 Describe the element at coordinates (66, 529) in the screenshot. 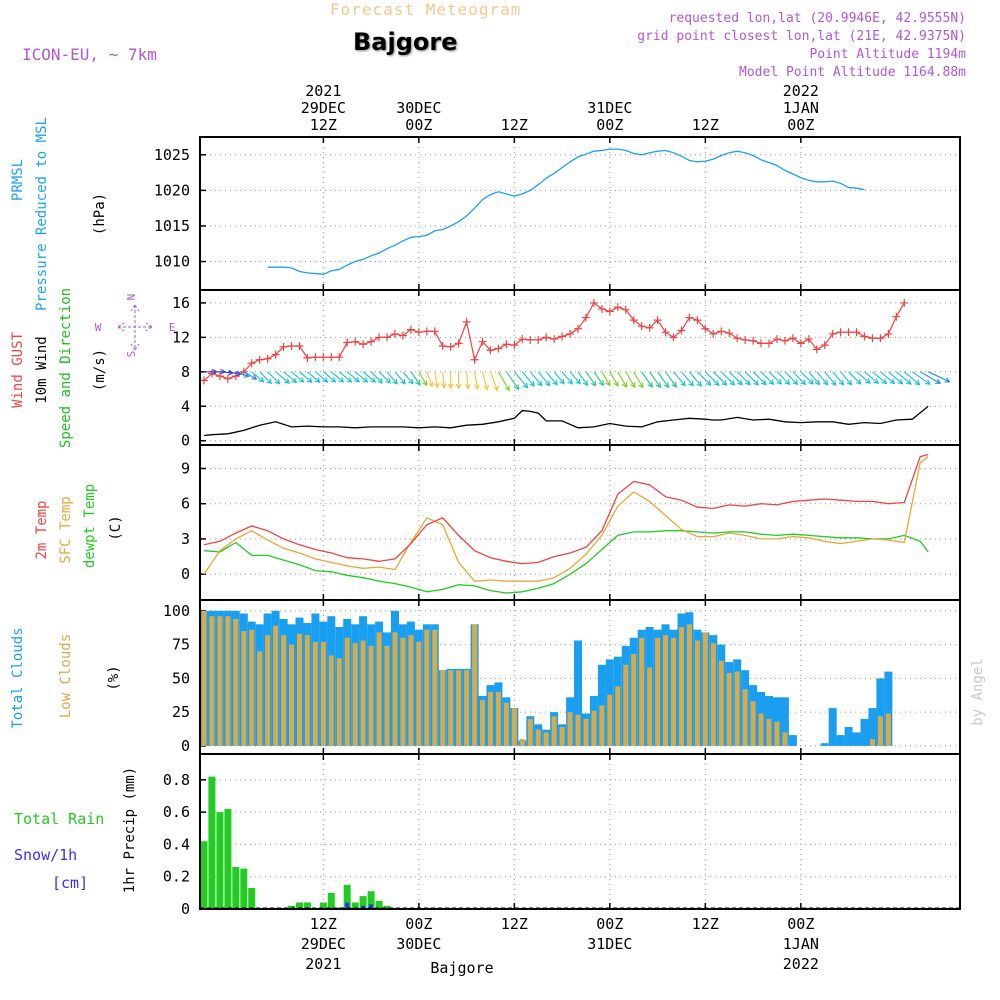

I see `sfc-temp-label: SFC Temp` at that location.